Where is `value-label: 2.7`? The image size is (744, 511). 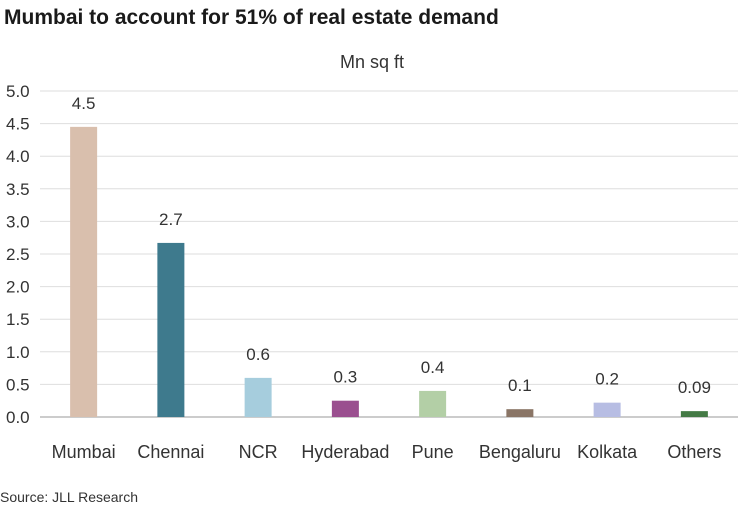
value-label: 2.7 is located at coordinates (171, 219).